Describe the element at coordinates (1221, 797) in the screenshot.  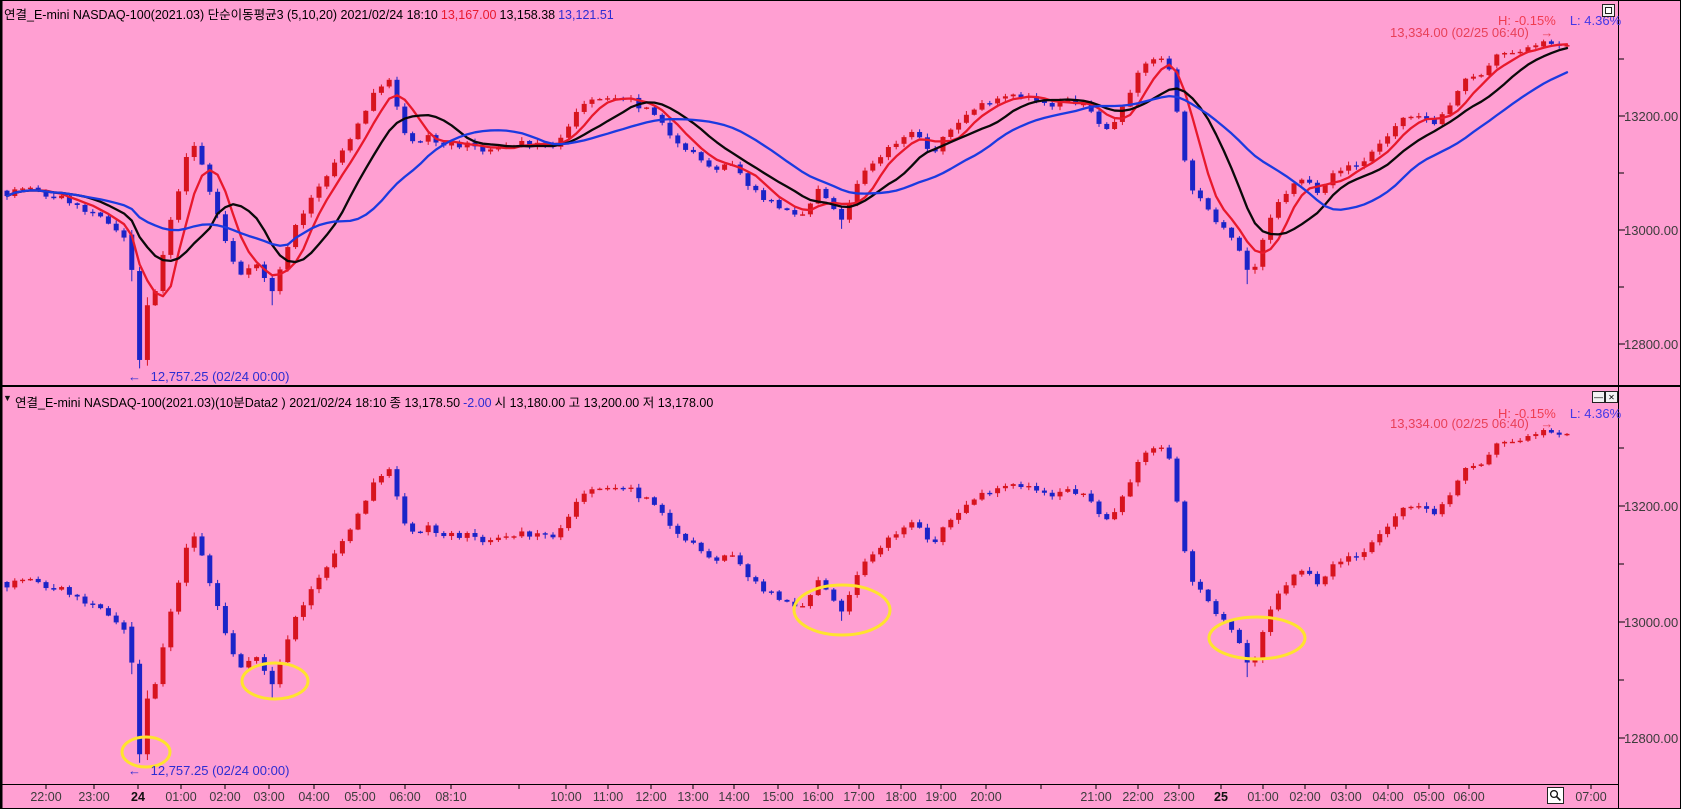
I see `time-tick-day-label: 25` at that location.